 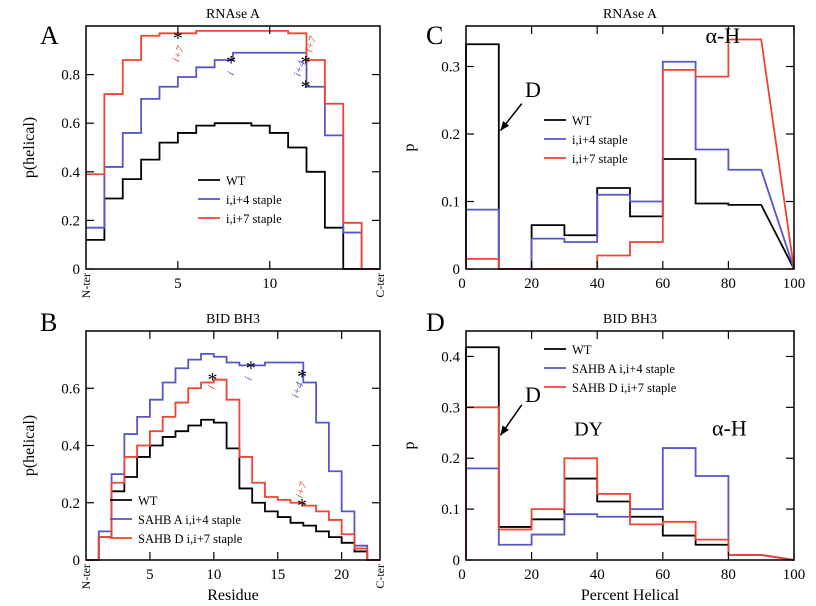 What do you see at coordinates (588, 429) in the screenshot?
I see `region-label: DY` at bounding box center [588, 429].